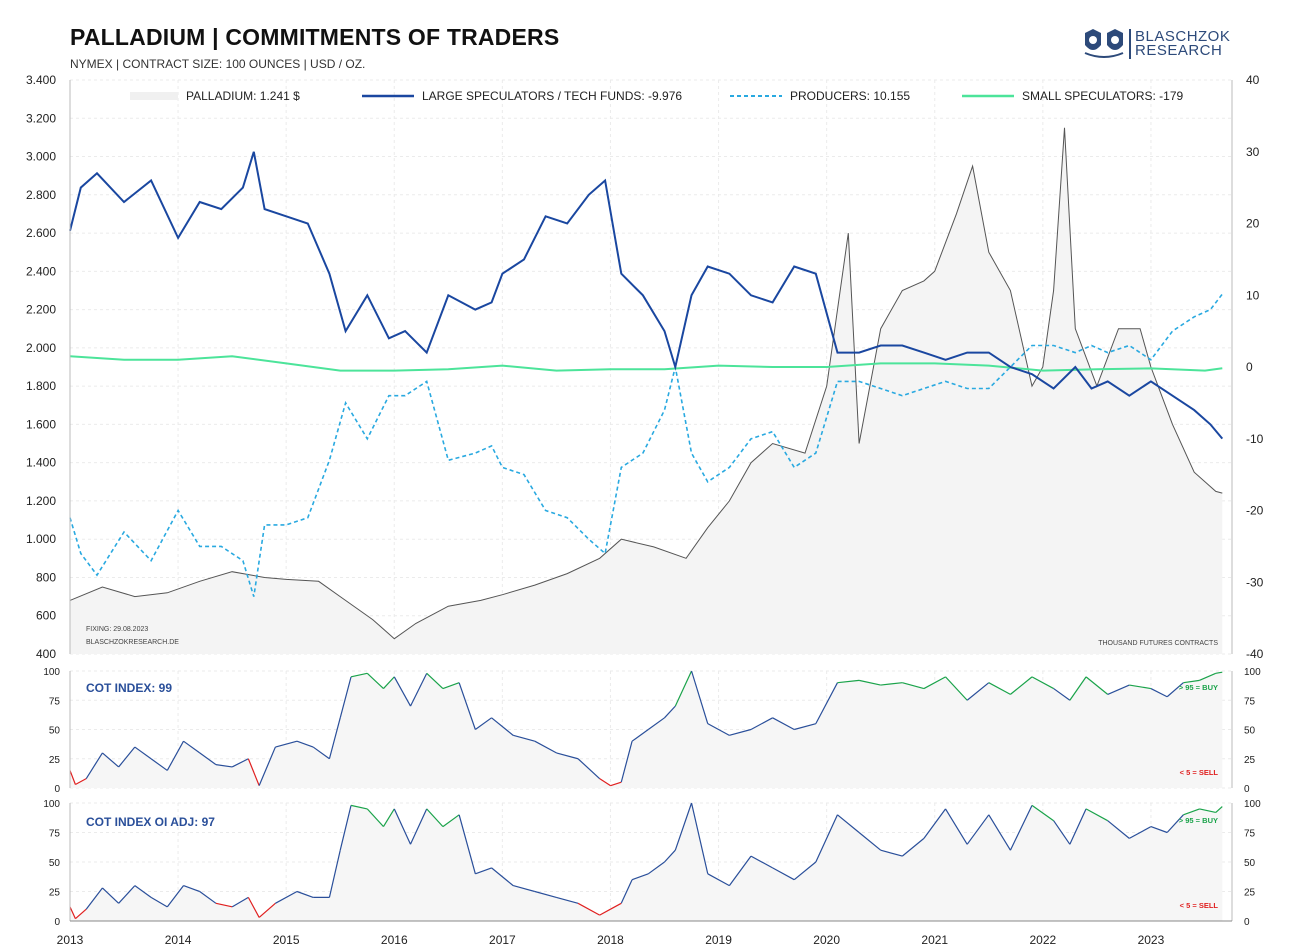 This screenshot has height=951, width=1307. Describe the element at coordinates (1042, 940) in the screenshot. I see `x-tick-label: 2022` at that location.